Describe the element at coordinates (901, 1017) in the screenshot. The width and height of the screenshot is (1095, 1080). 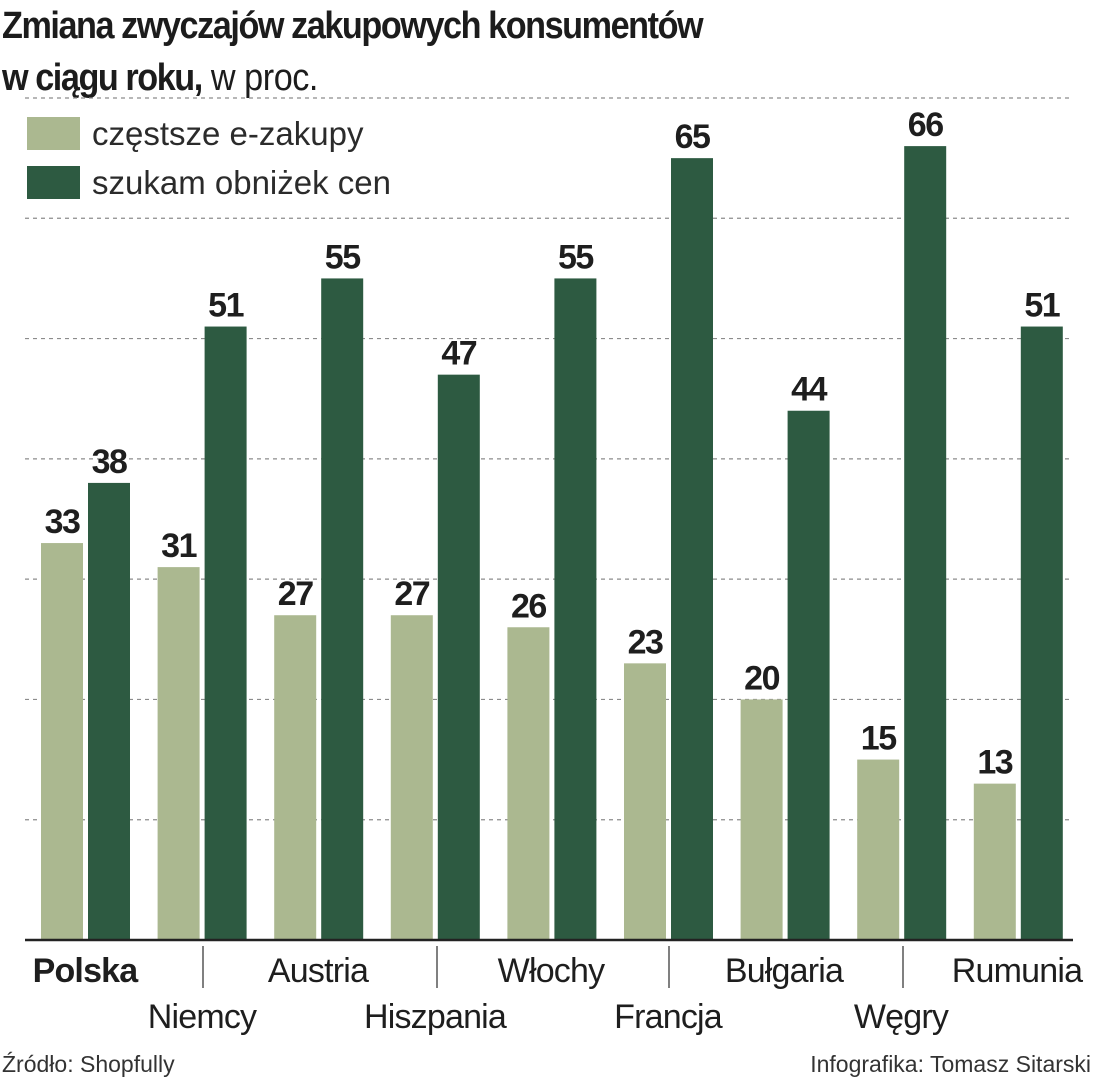
I see `category-label: Węgry` at that location.